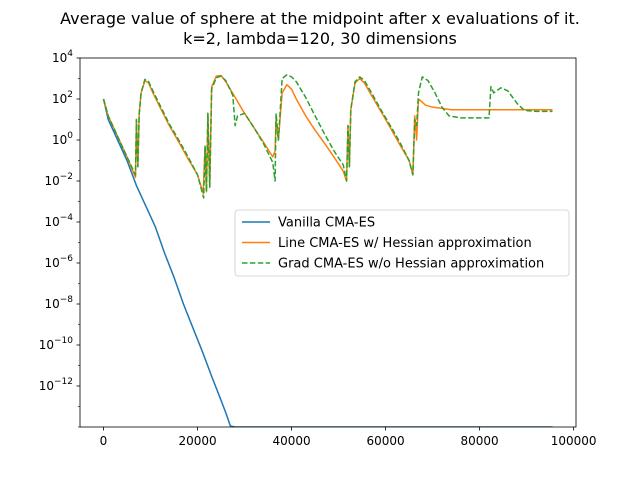  What do you see at coordinates (385, 441) in the screenshot?
I see `x-tick-label: 60000` at bounding box center [385, 441].